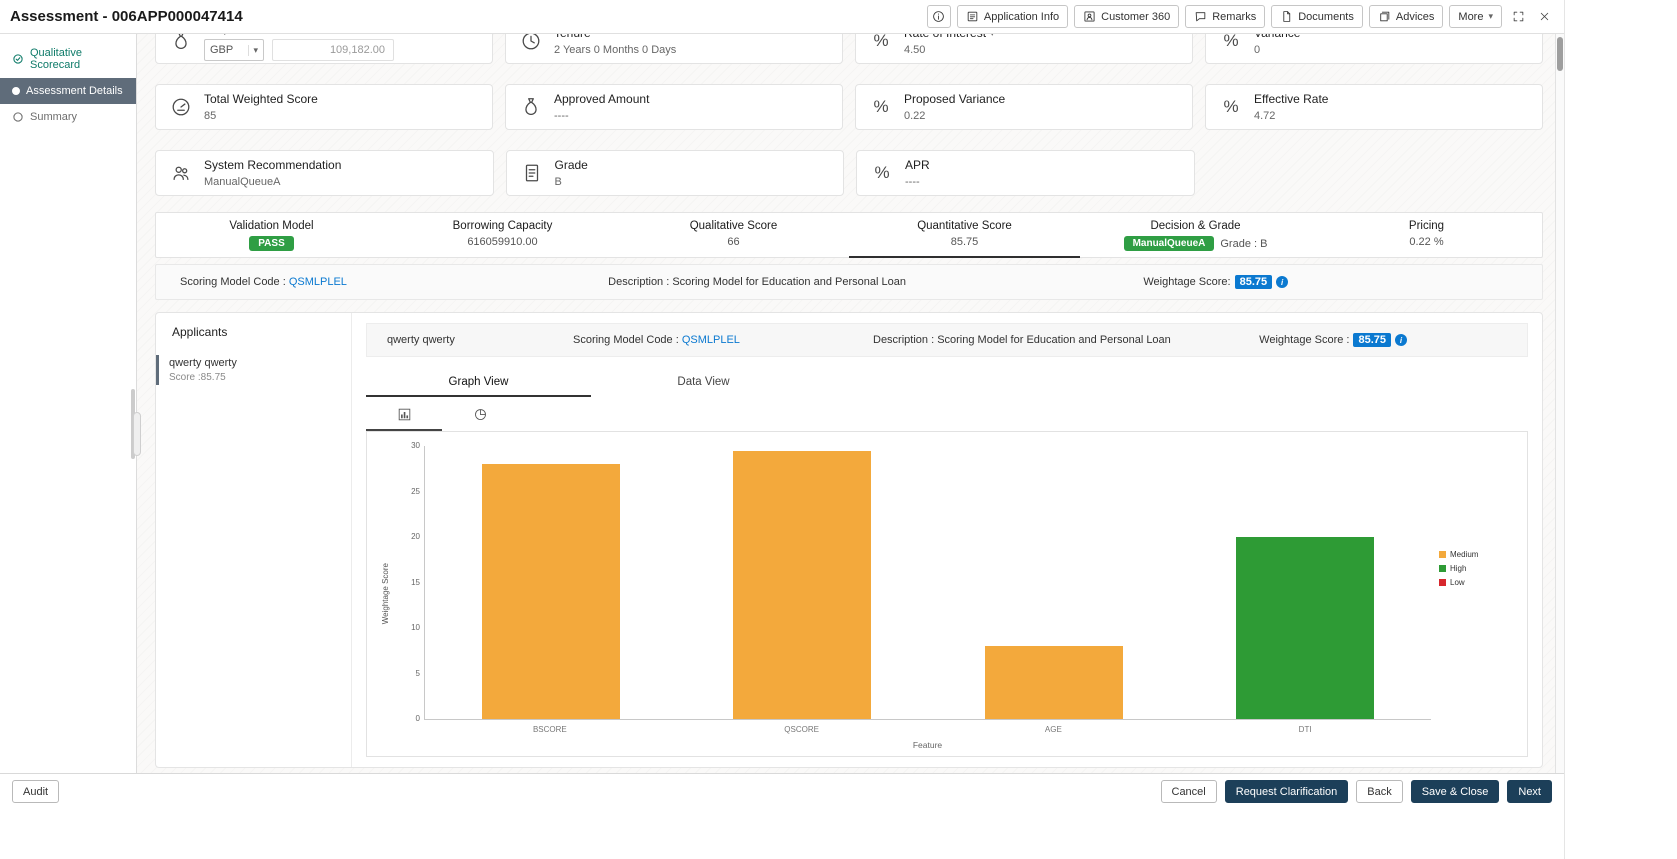 This screenshot has height=859, width=1677. What do you see at coordinates (1426, 226) in the screenshot?
I see `summary-label: Pricing` at bounding box center [1426, 226].